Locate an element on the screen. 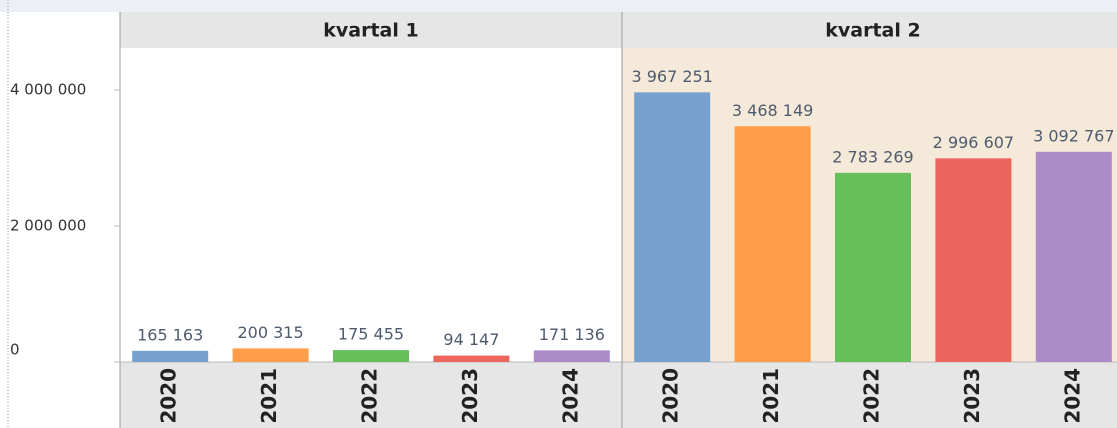 This screenshot has width=1117, height=428. value-label: 94 147 is located at coordinates (471, 339).